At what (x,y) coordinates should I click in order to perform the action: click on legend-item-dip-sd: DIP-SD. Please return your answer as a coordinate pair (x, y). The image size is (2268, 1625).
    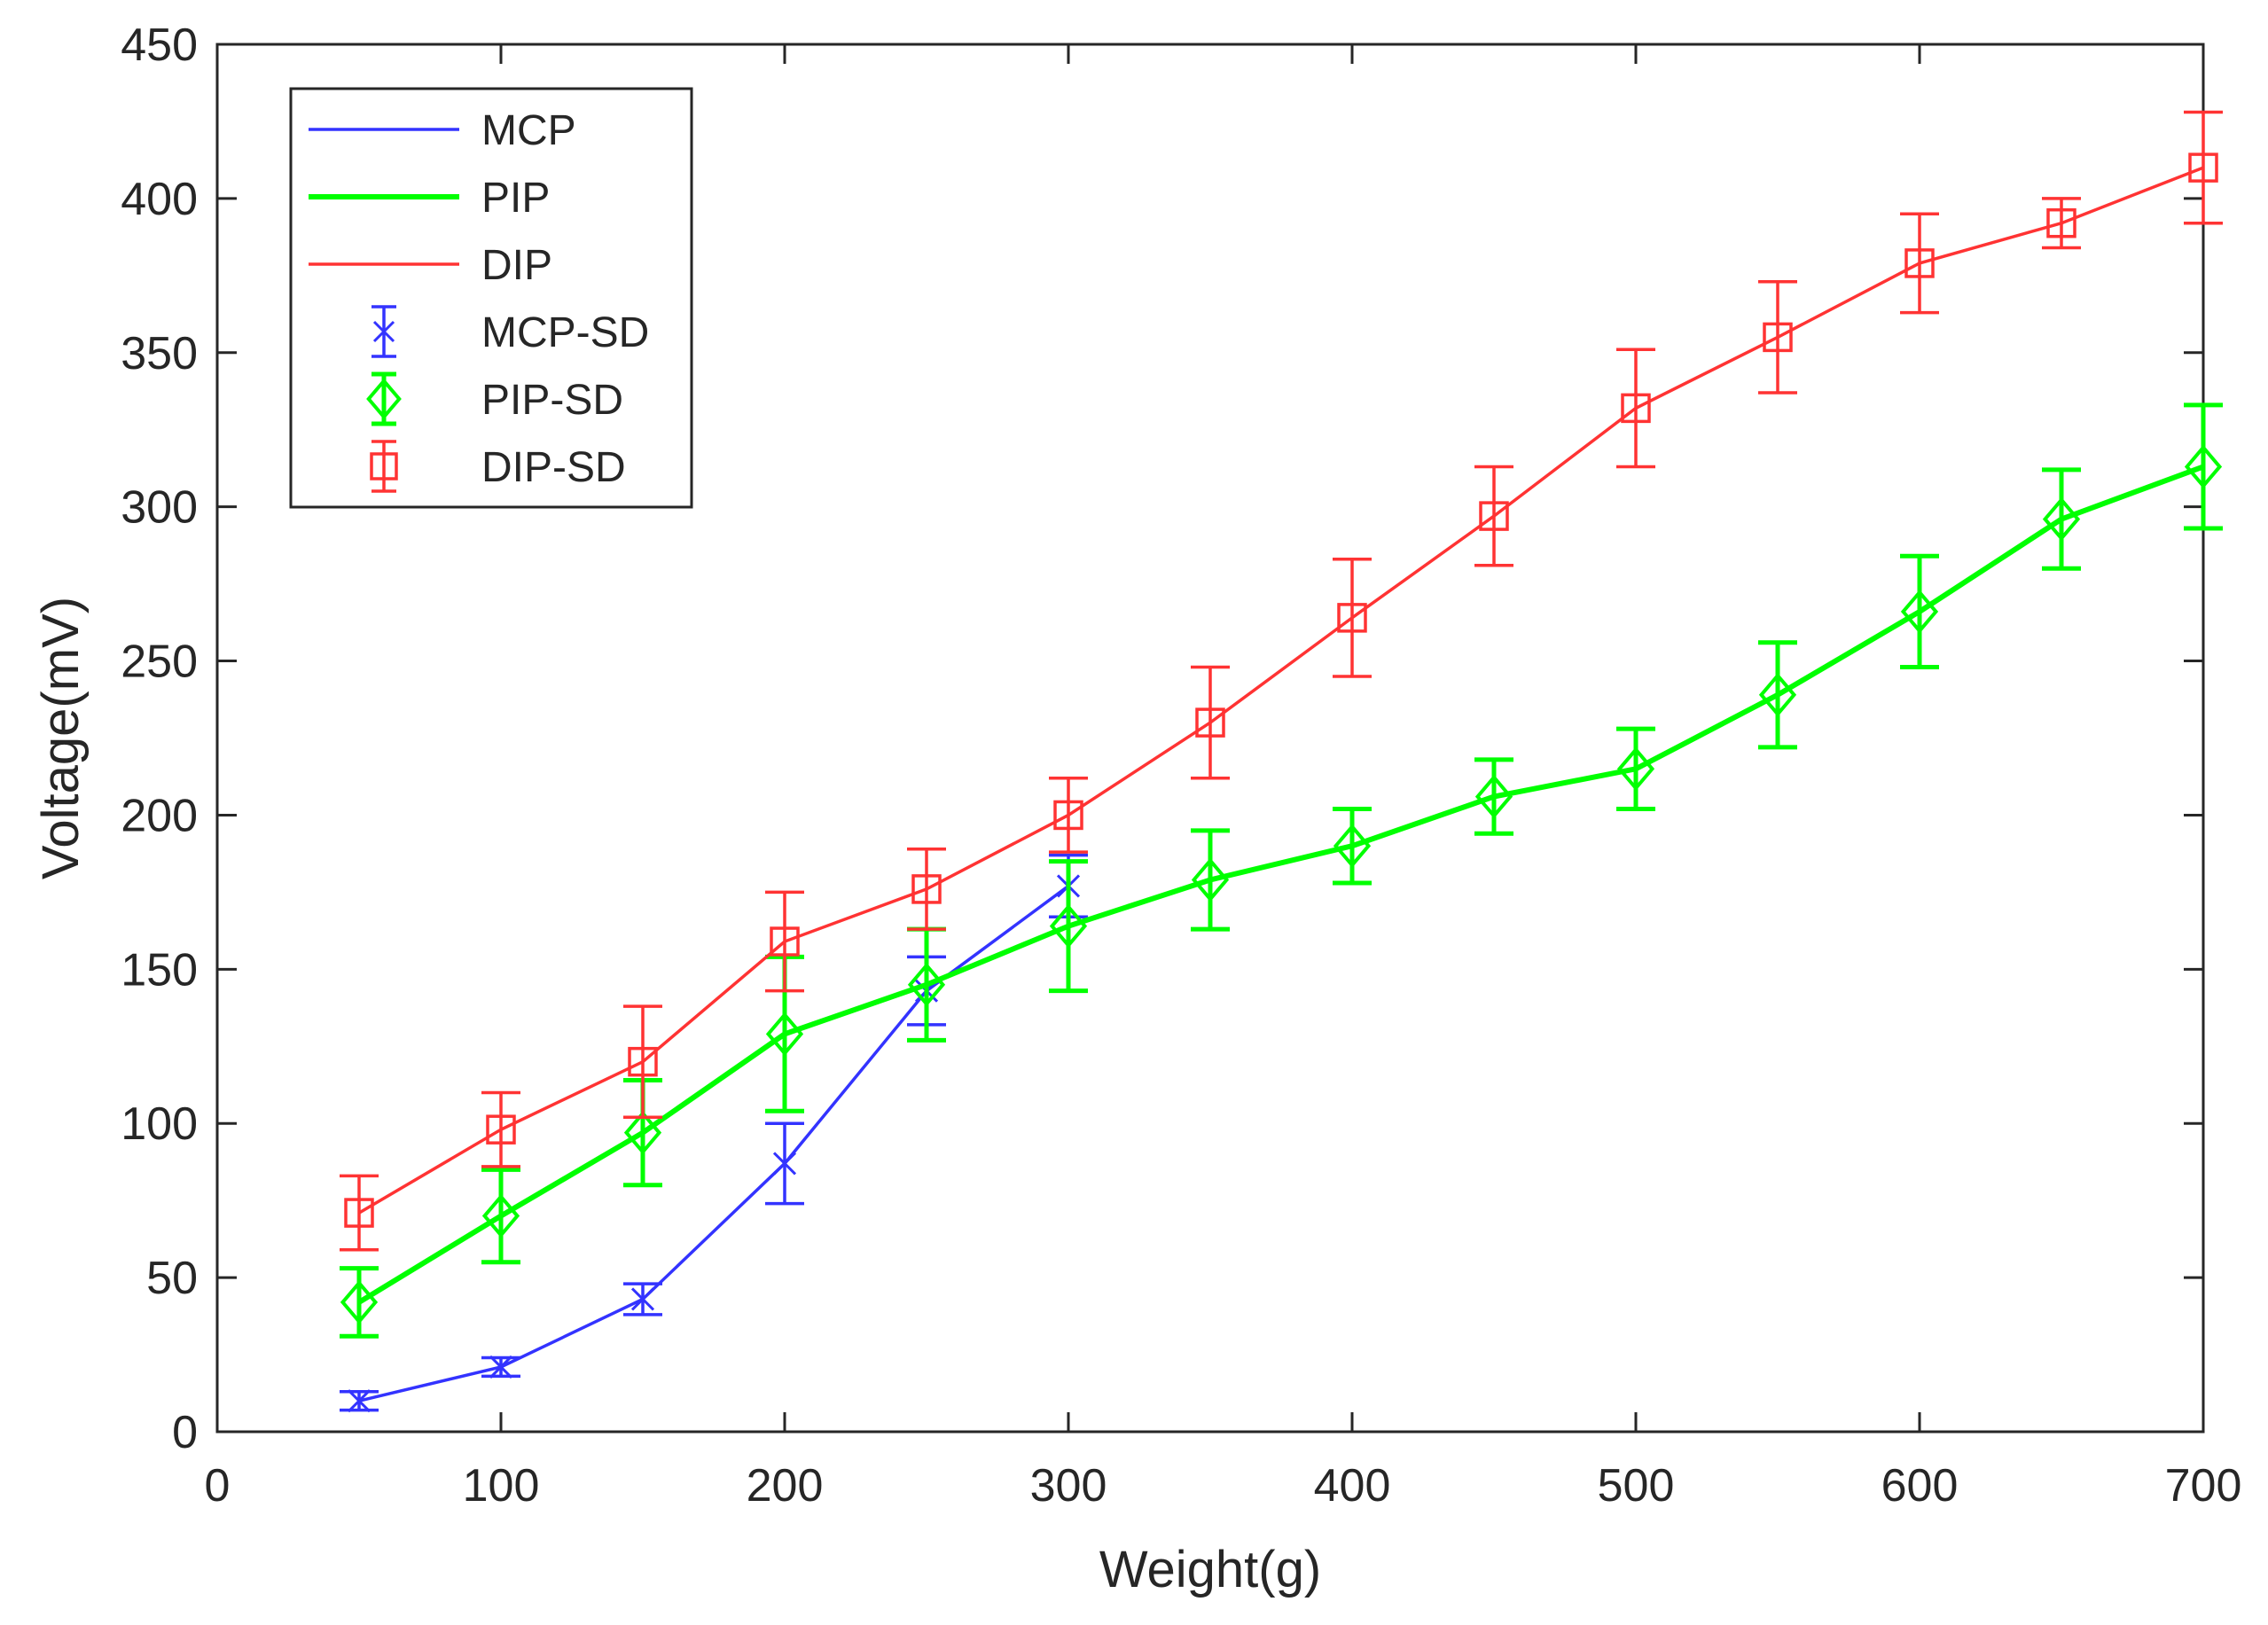
    Looking at the image, I should click on (498, 466).